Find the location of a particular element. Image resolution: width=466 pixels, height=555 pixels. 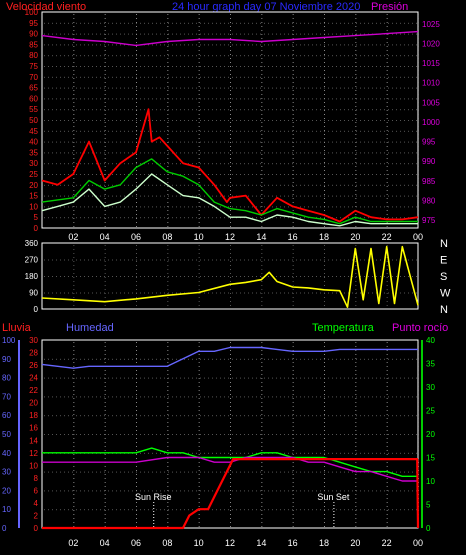

wind-x-tick-label: 08 is located at coordinates (167, 237).